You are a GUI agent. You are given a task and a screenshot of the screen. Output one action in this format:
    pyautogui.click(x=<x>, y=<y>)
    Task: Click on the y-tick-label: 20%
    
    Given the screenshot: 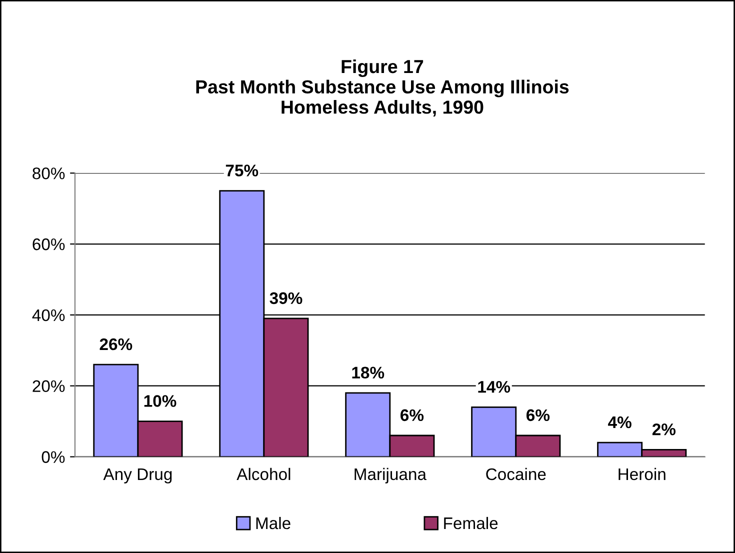 What is the action you would take?
    pyautogui.click(x=48, y=386)
    